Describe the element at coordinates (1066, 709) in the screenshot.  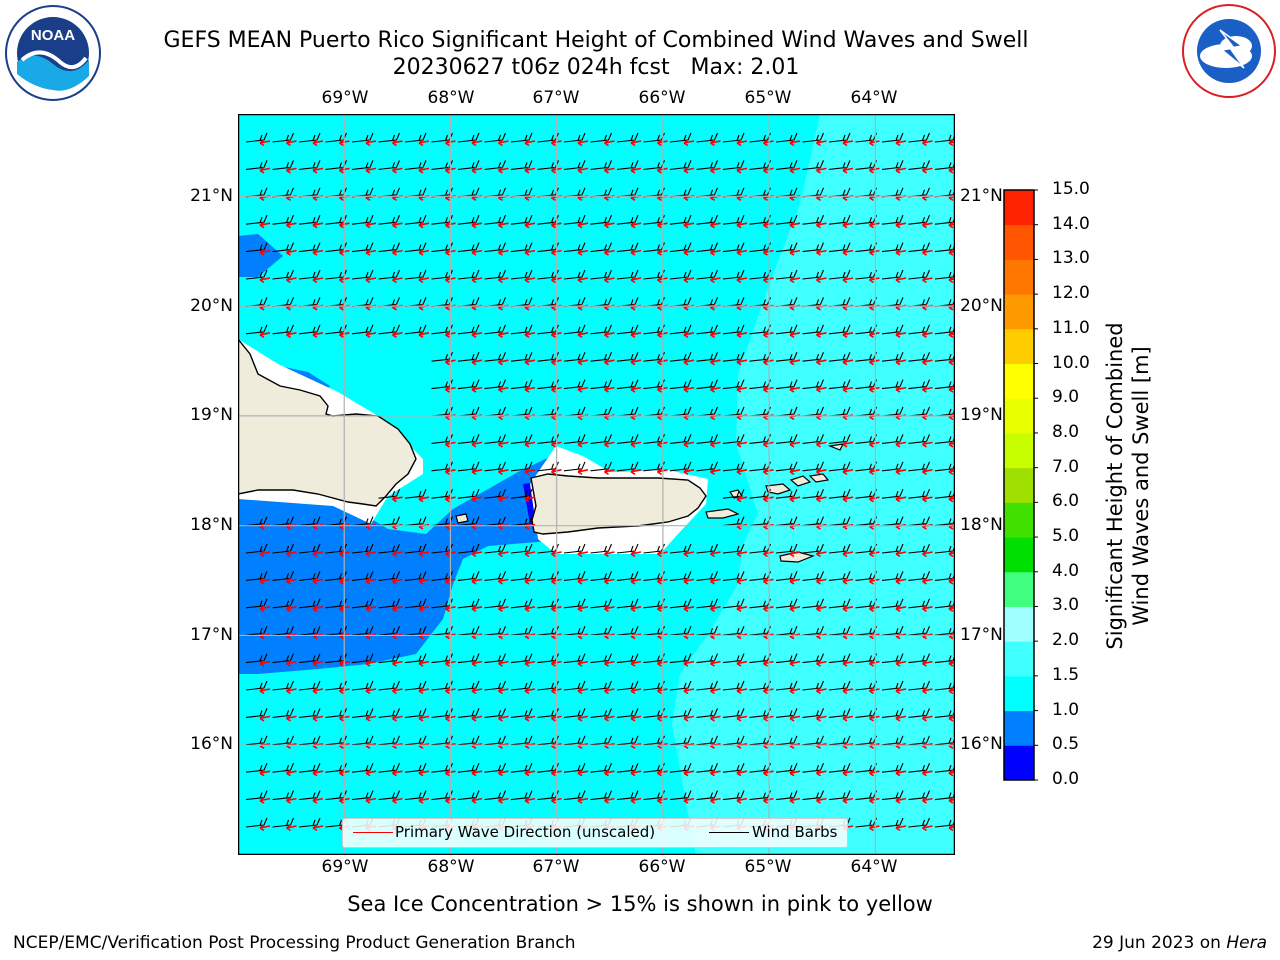
I see `colorbar-tick-label: 1.0` at that location.